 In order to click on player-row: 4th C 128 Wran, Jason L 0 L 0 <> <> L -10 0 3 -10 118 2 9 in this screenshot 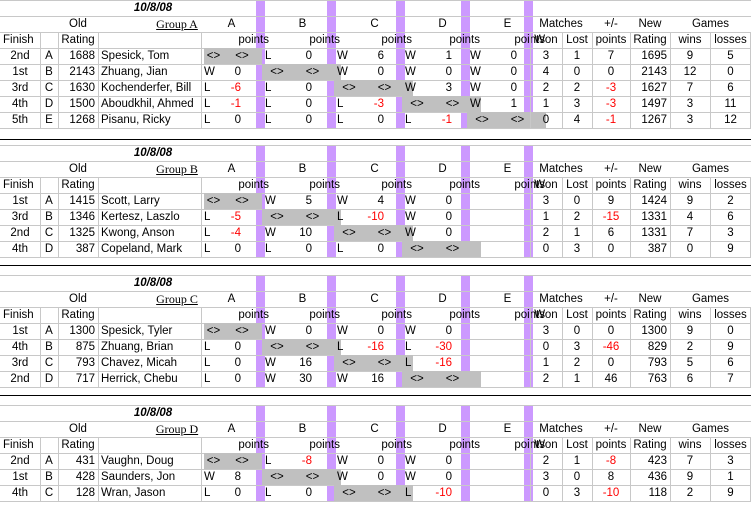, I will do `click(375, 493)`.